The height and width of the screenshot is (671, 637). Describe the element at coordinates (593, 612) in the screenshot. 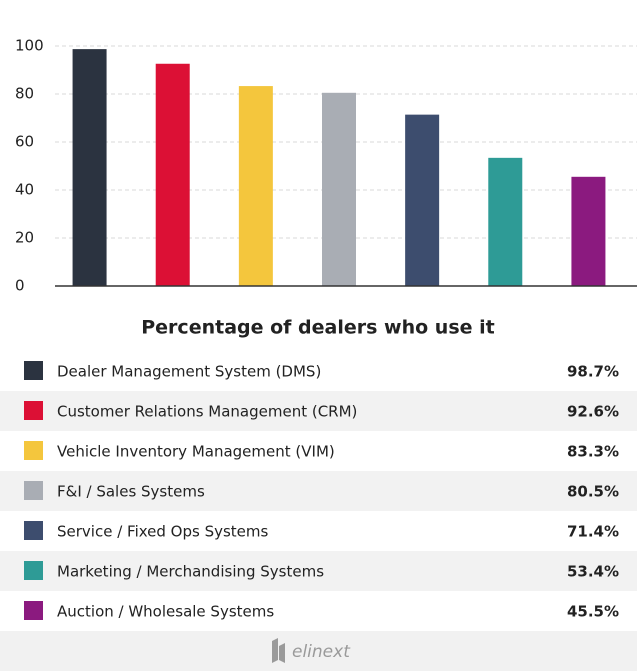

I see `value-label: 45.5%` at that location.